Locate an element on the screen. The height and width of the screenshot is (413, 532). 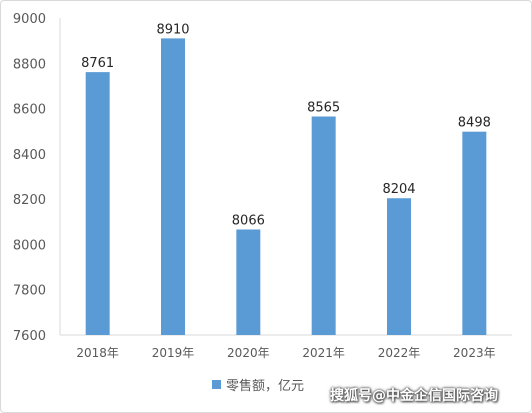
data-label: 8498 is located at coordinates (474, 123).